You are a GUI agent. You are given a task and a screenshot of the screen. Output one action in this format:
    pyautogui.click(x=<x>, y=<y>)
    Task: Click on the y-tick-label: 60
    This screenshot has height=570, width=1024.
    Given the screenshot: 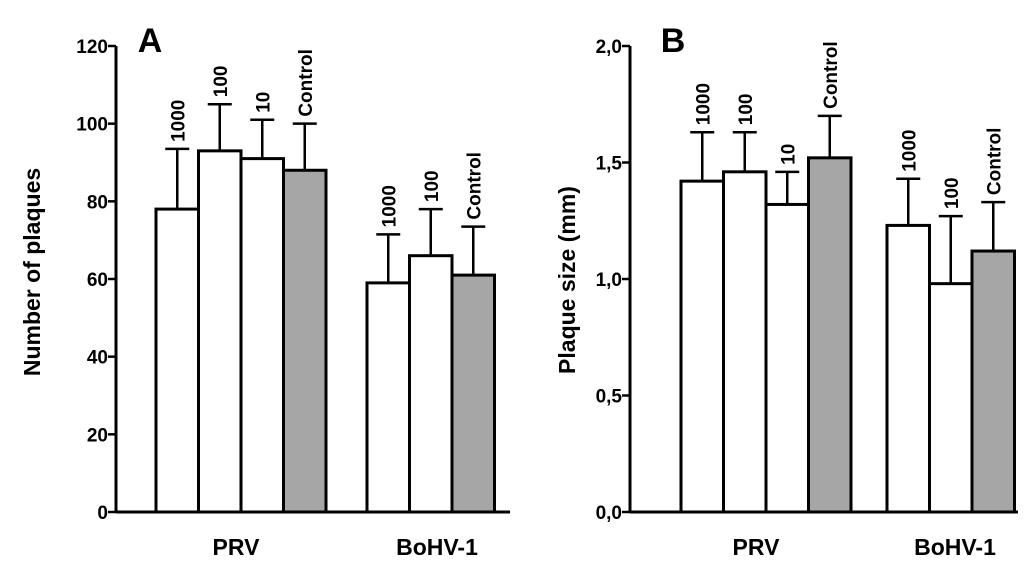 What is the action you would take?
    pyautogui.click(x=97, y=280)
    